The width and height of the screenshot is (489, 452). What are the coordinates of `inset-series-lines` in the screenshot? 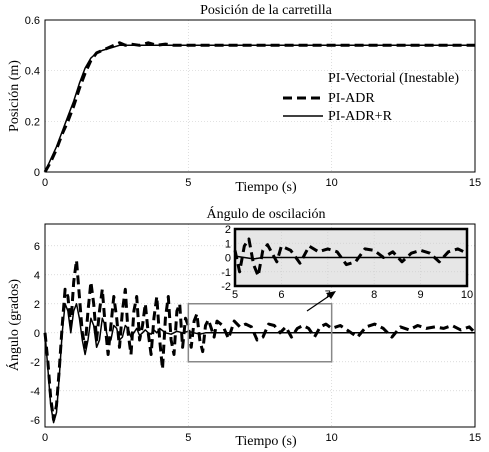 It's located at (350, 257).